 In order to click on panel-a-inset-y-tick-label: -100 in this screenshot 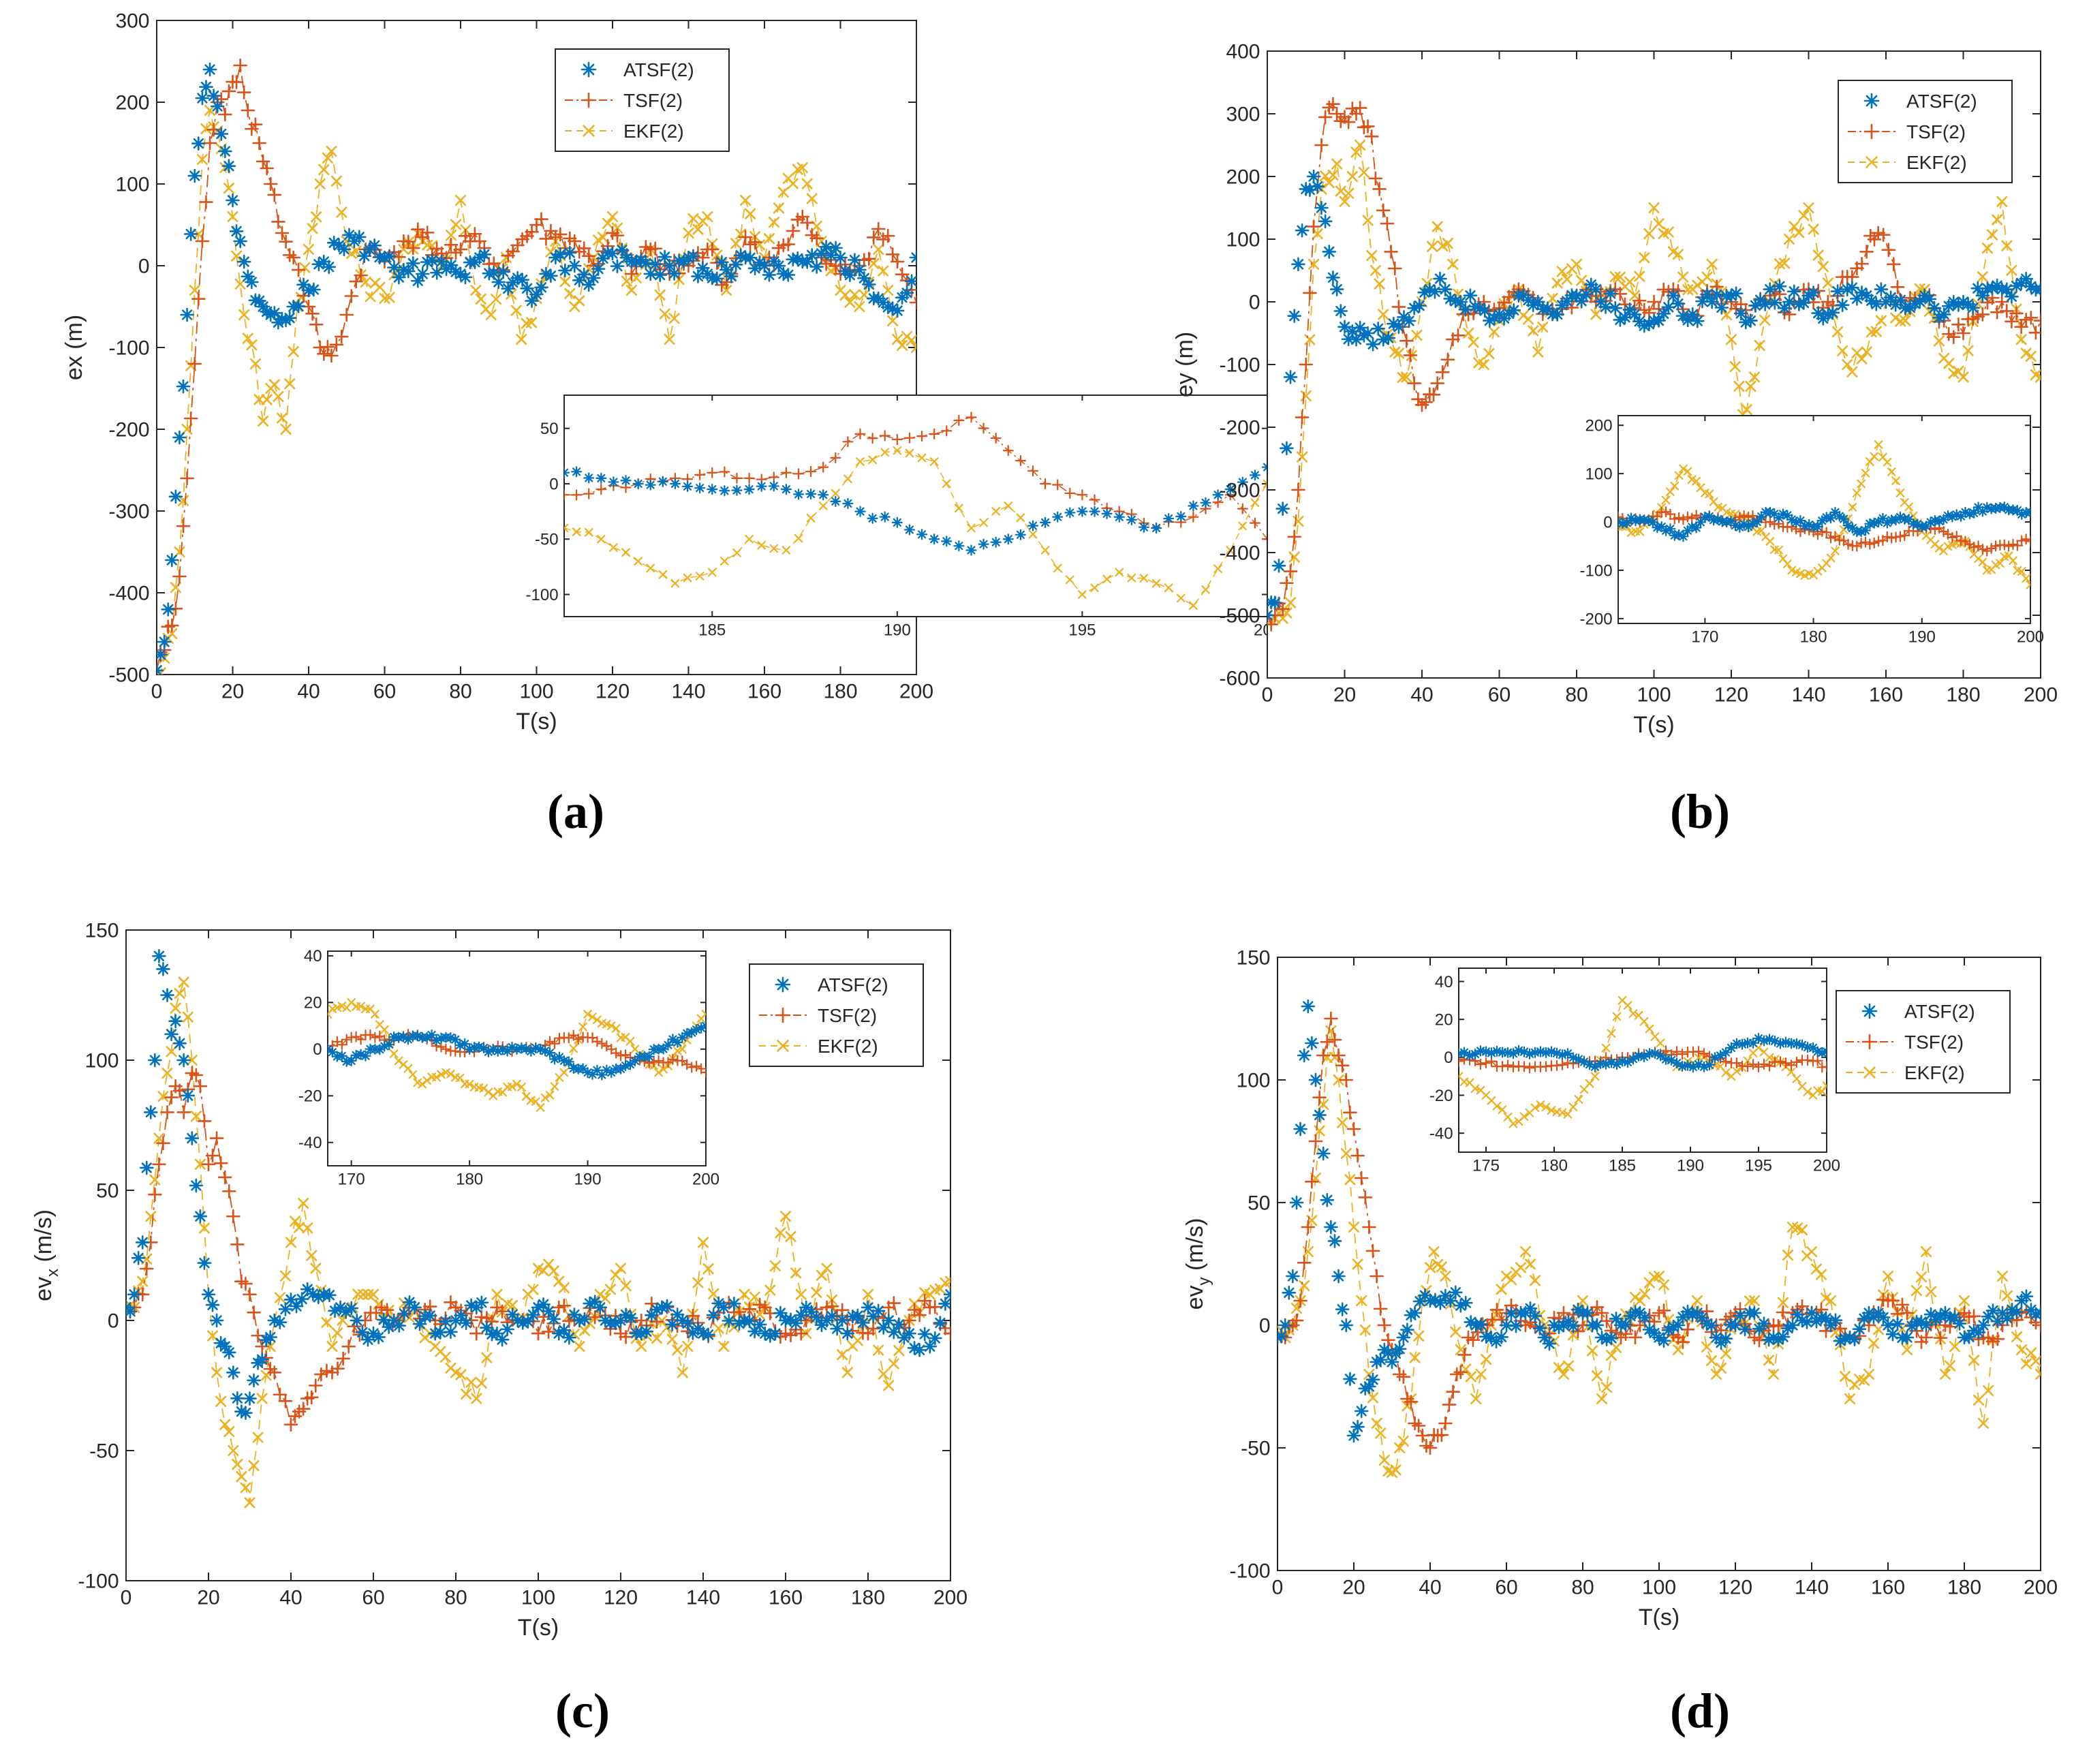, I will do `click(542, 595)`.